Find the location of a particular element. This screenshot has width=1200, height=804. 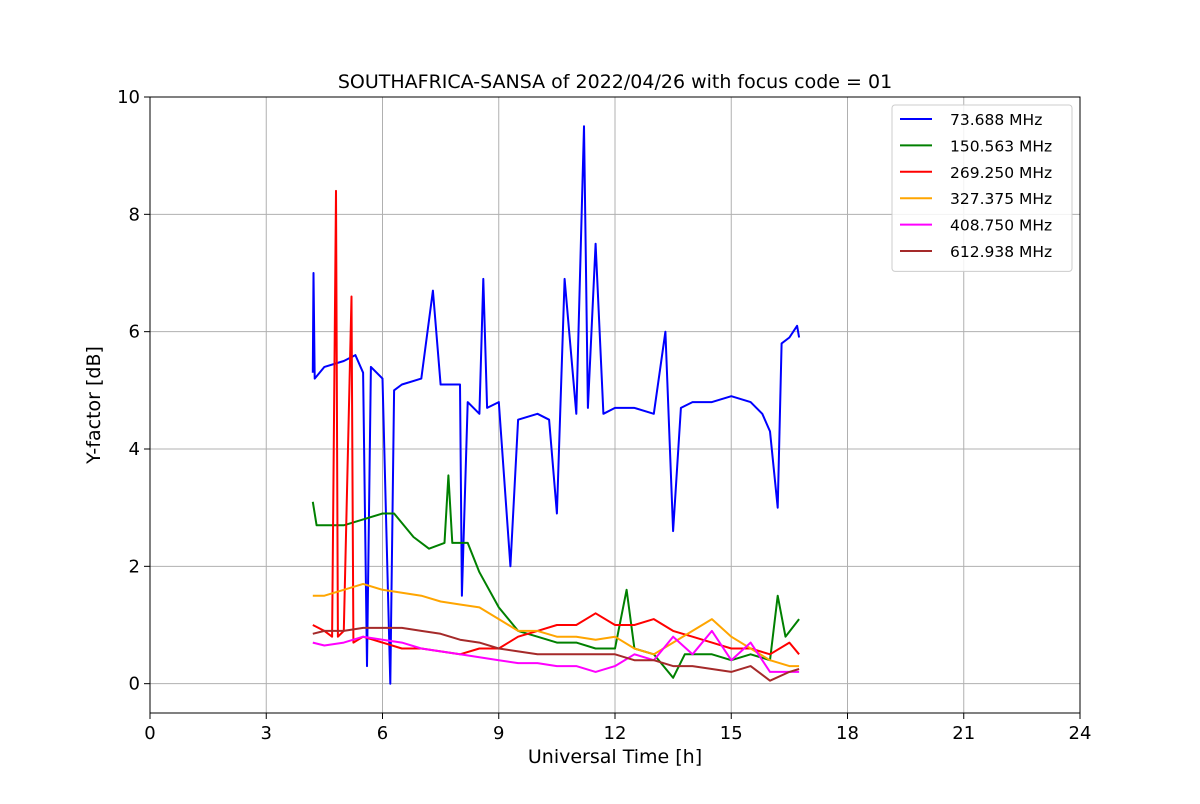

x-tick-label: 15 is located at coordinates (731, 733).